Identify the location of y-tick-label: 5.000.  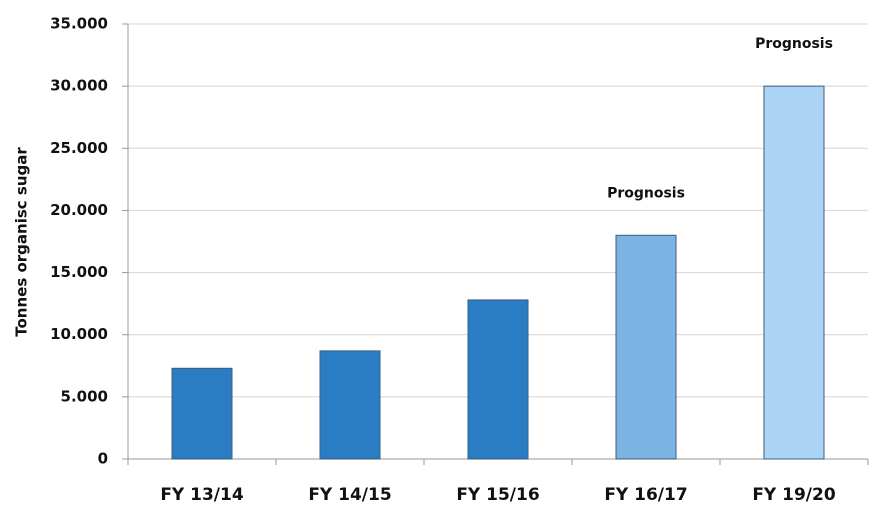
(84, 396).